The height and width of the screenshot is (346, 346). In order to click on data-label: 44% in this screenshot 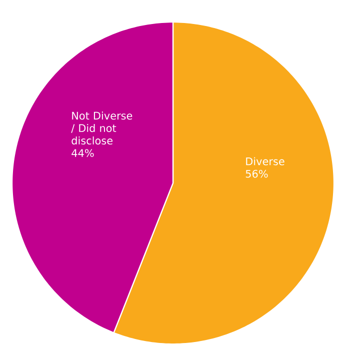, I will do `click(83, 153)`.